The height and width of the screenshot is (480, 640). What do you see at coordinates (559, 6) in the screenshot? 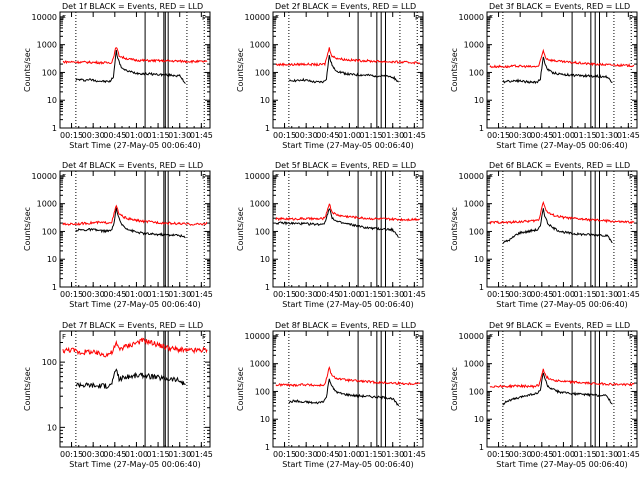
I see `plot-title: Det 3f BLACK = Events, RED = LLD` at bounding box center [559, 6].